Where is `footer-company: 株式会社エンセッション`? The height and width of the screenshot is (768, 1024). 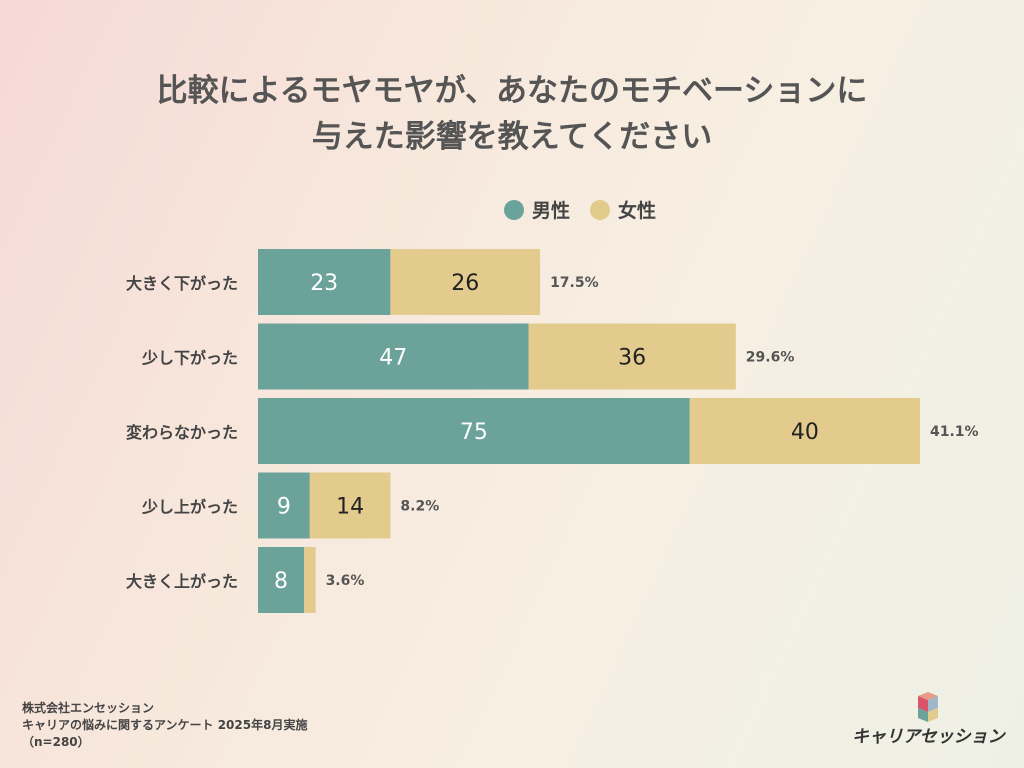 footer-company: 株式会社エンセッション is located at coordinates (88, 708).